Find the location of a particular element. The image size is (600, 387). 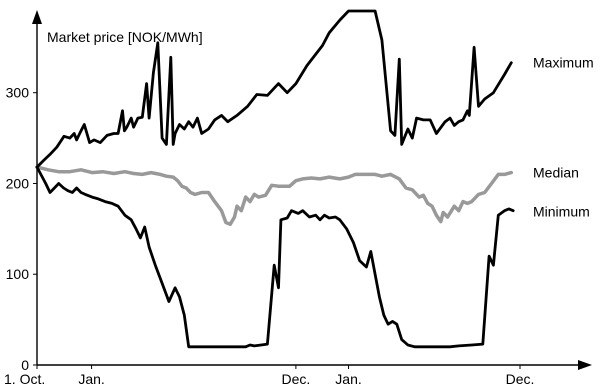

y-tick-label: 300 is located at coordinates (18, 93).